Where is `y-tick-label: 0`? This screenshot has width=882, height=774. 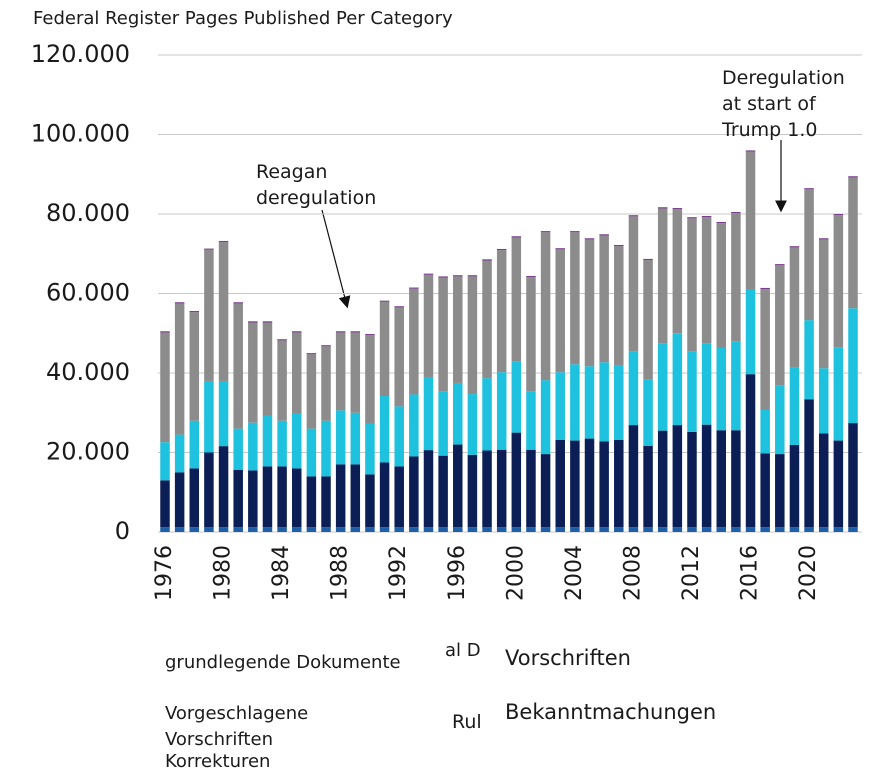 y-tick-label: 0 is located at coordinates (122, 531).